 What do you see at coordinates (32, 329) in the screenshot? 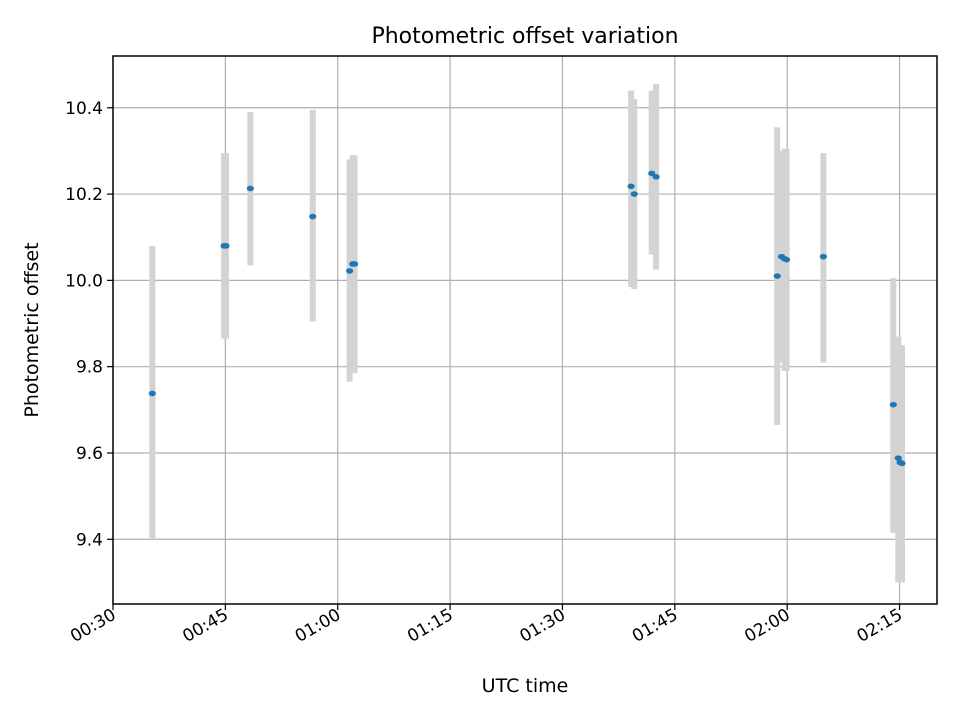
I see `y-axis-label: Photometric offset` at bounding box center [32, 329].